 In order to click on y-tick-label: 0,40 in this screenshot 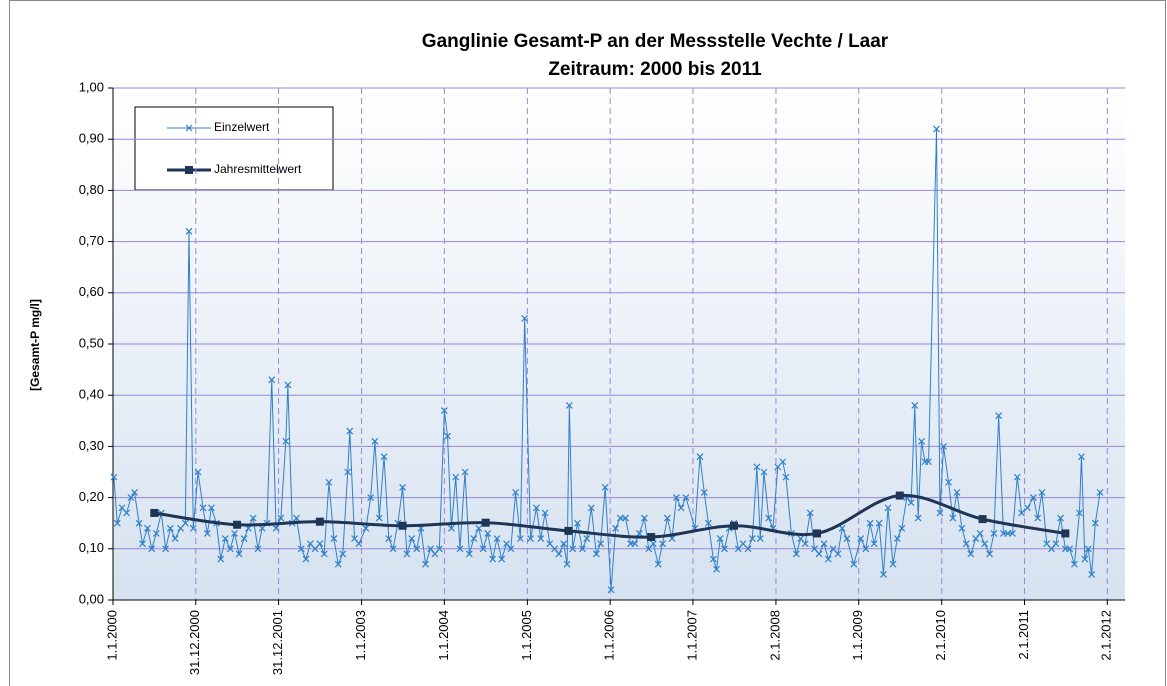, I will do `click(91, 394)`.